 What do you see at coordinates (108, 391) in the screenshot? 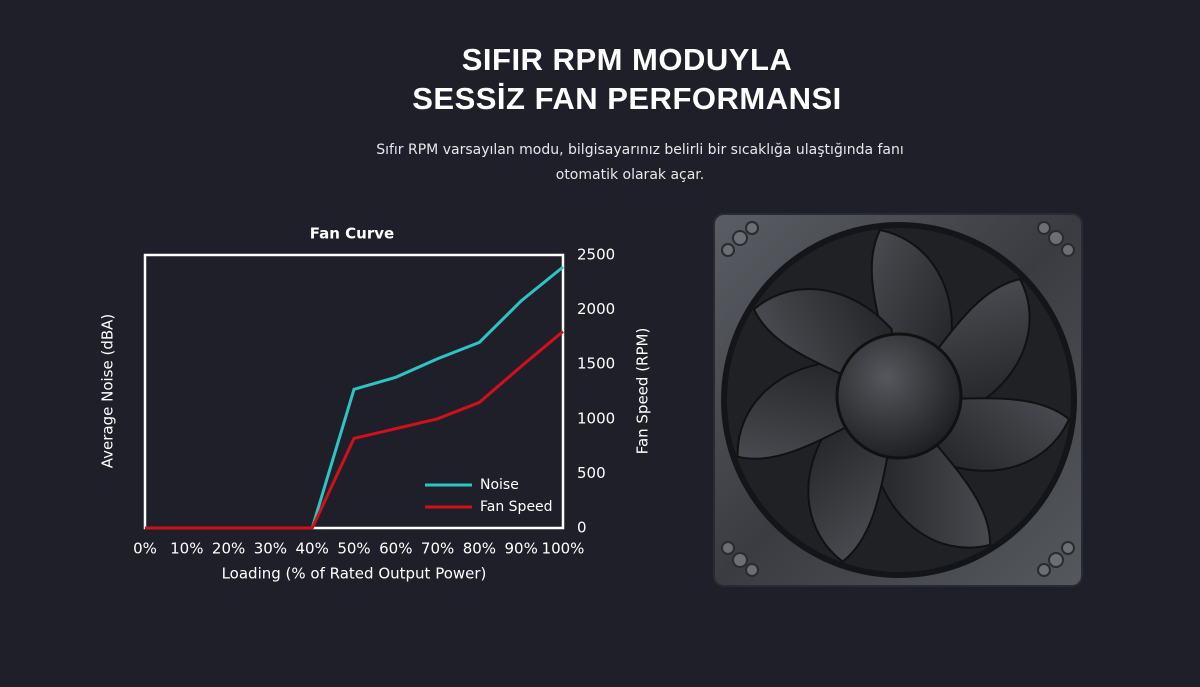
I see `y-axis-title: Average Noise (dBA)` at bounding box center [108, 391].